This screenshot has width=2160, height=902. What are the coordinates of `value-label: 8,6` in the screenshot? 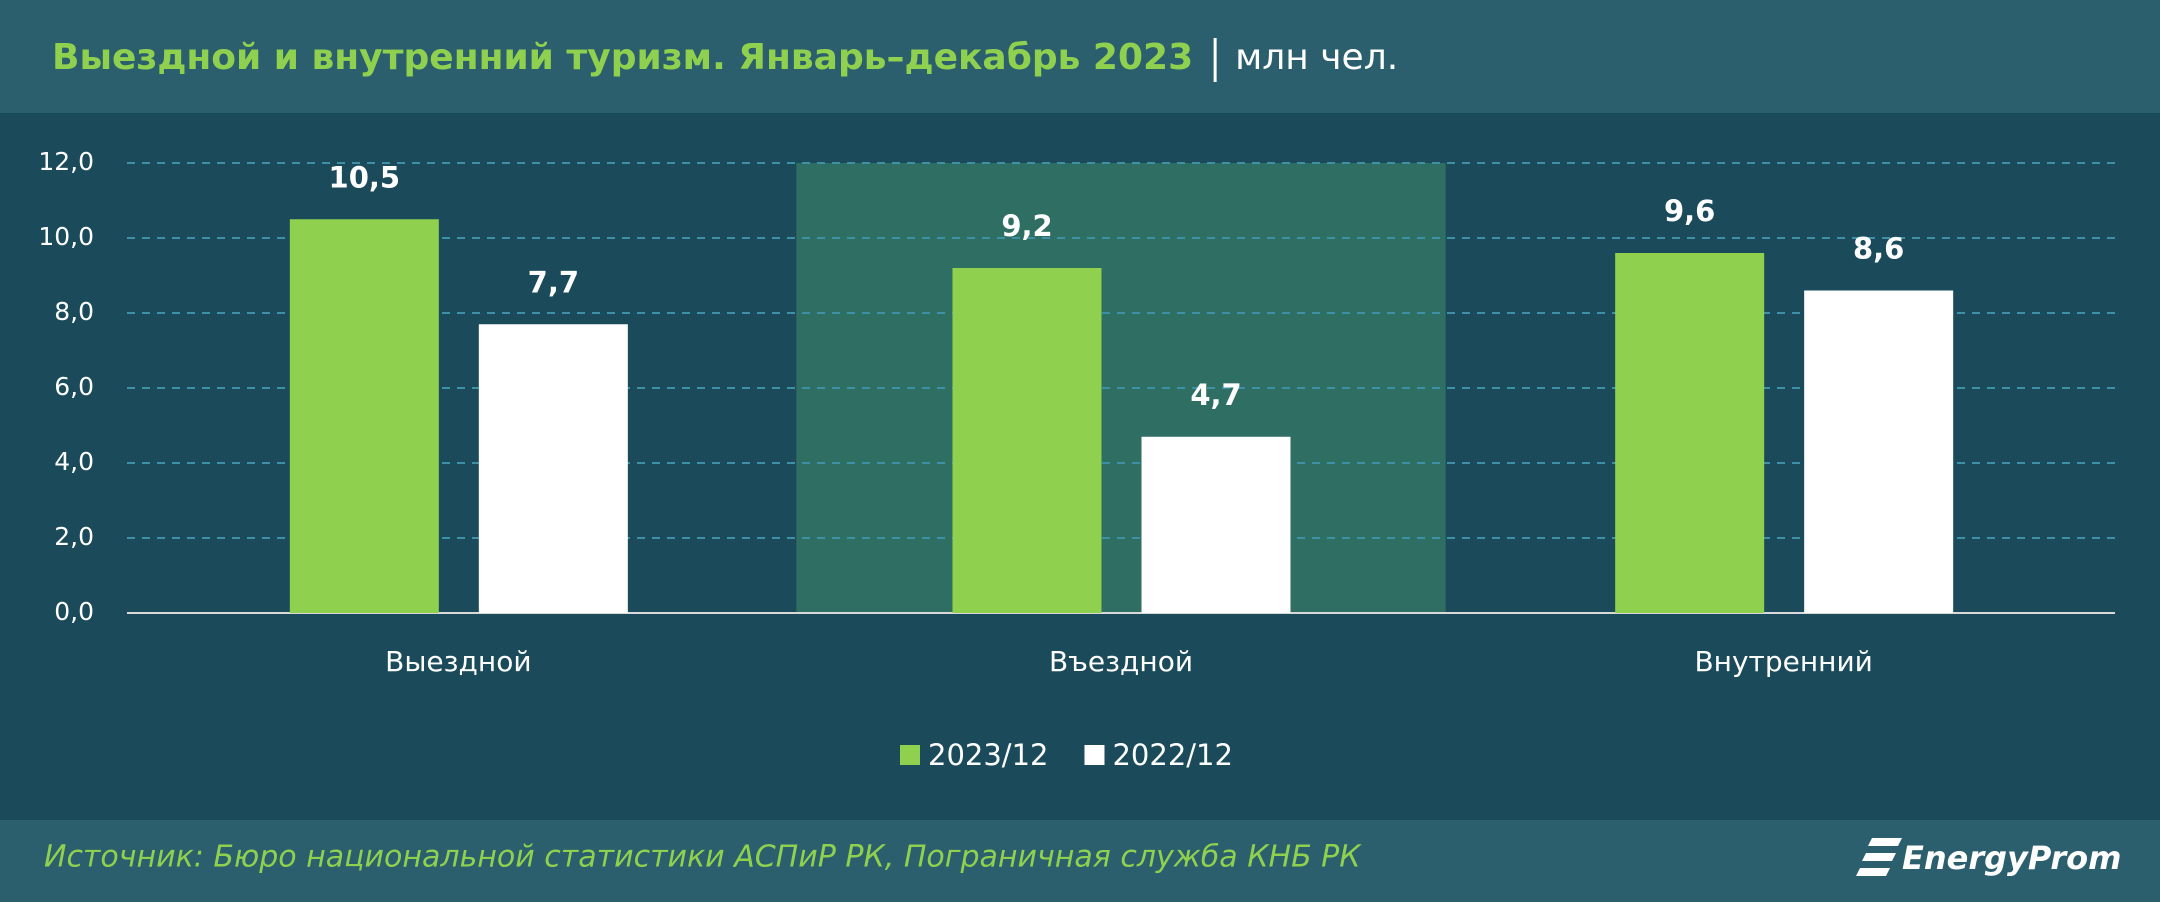 It's located at (1878, 249).